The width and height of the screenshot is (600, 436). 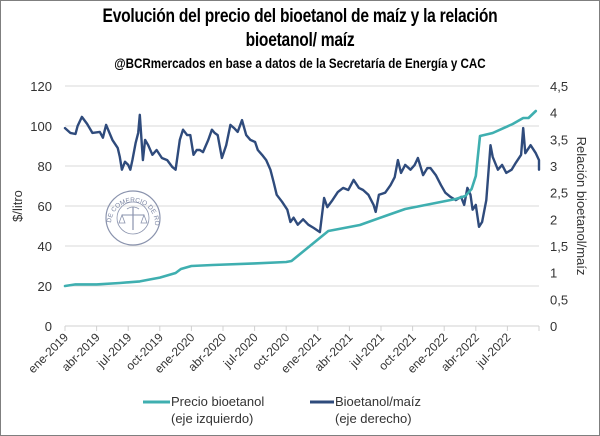 What do you see at coordinates (493, 350) in the screenshot?
I see `x-tick-label: jul-2022` at bounding box center [493, 350].